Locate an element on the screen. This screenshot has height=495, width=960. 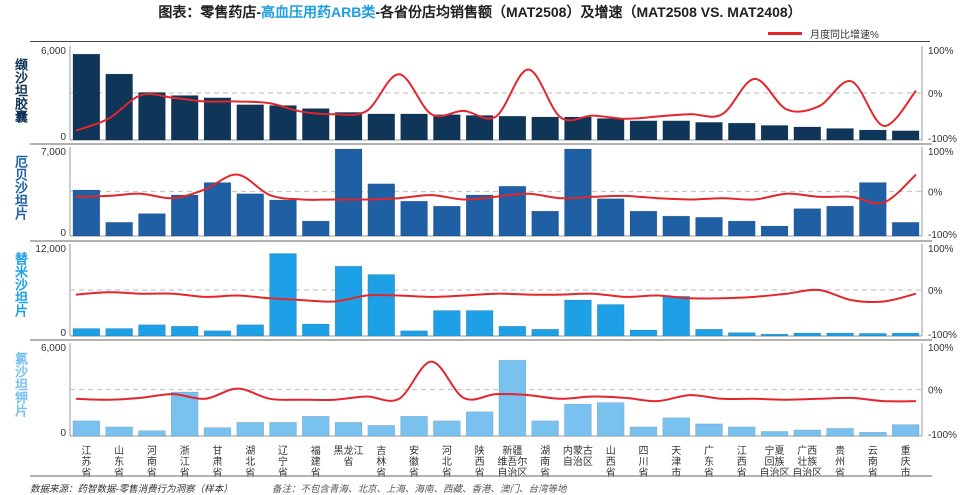
title-highlight: 高血压用药ARB类 is located at coordinates (318, 12).